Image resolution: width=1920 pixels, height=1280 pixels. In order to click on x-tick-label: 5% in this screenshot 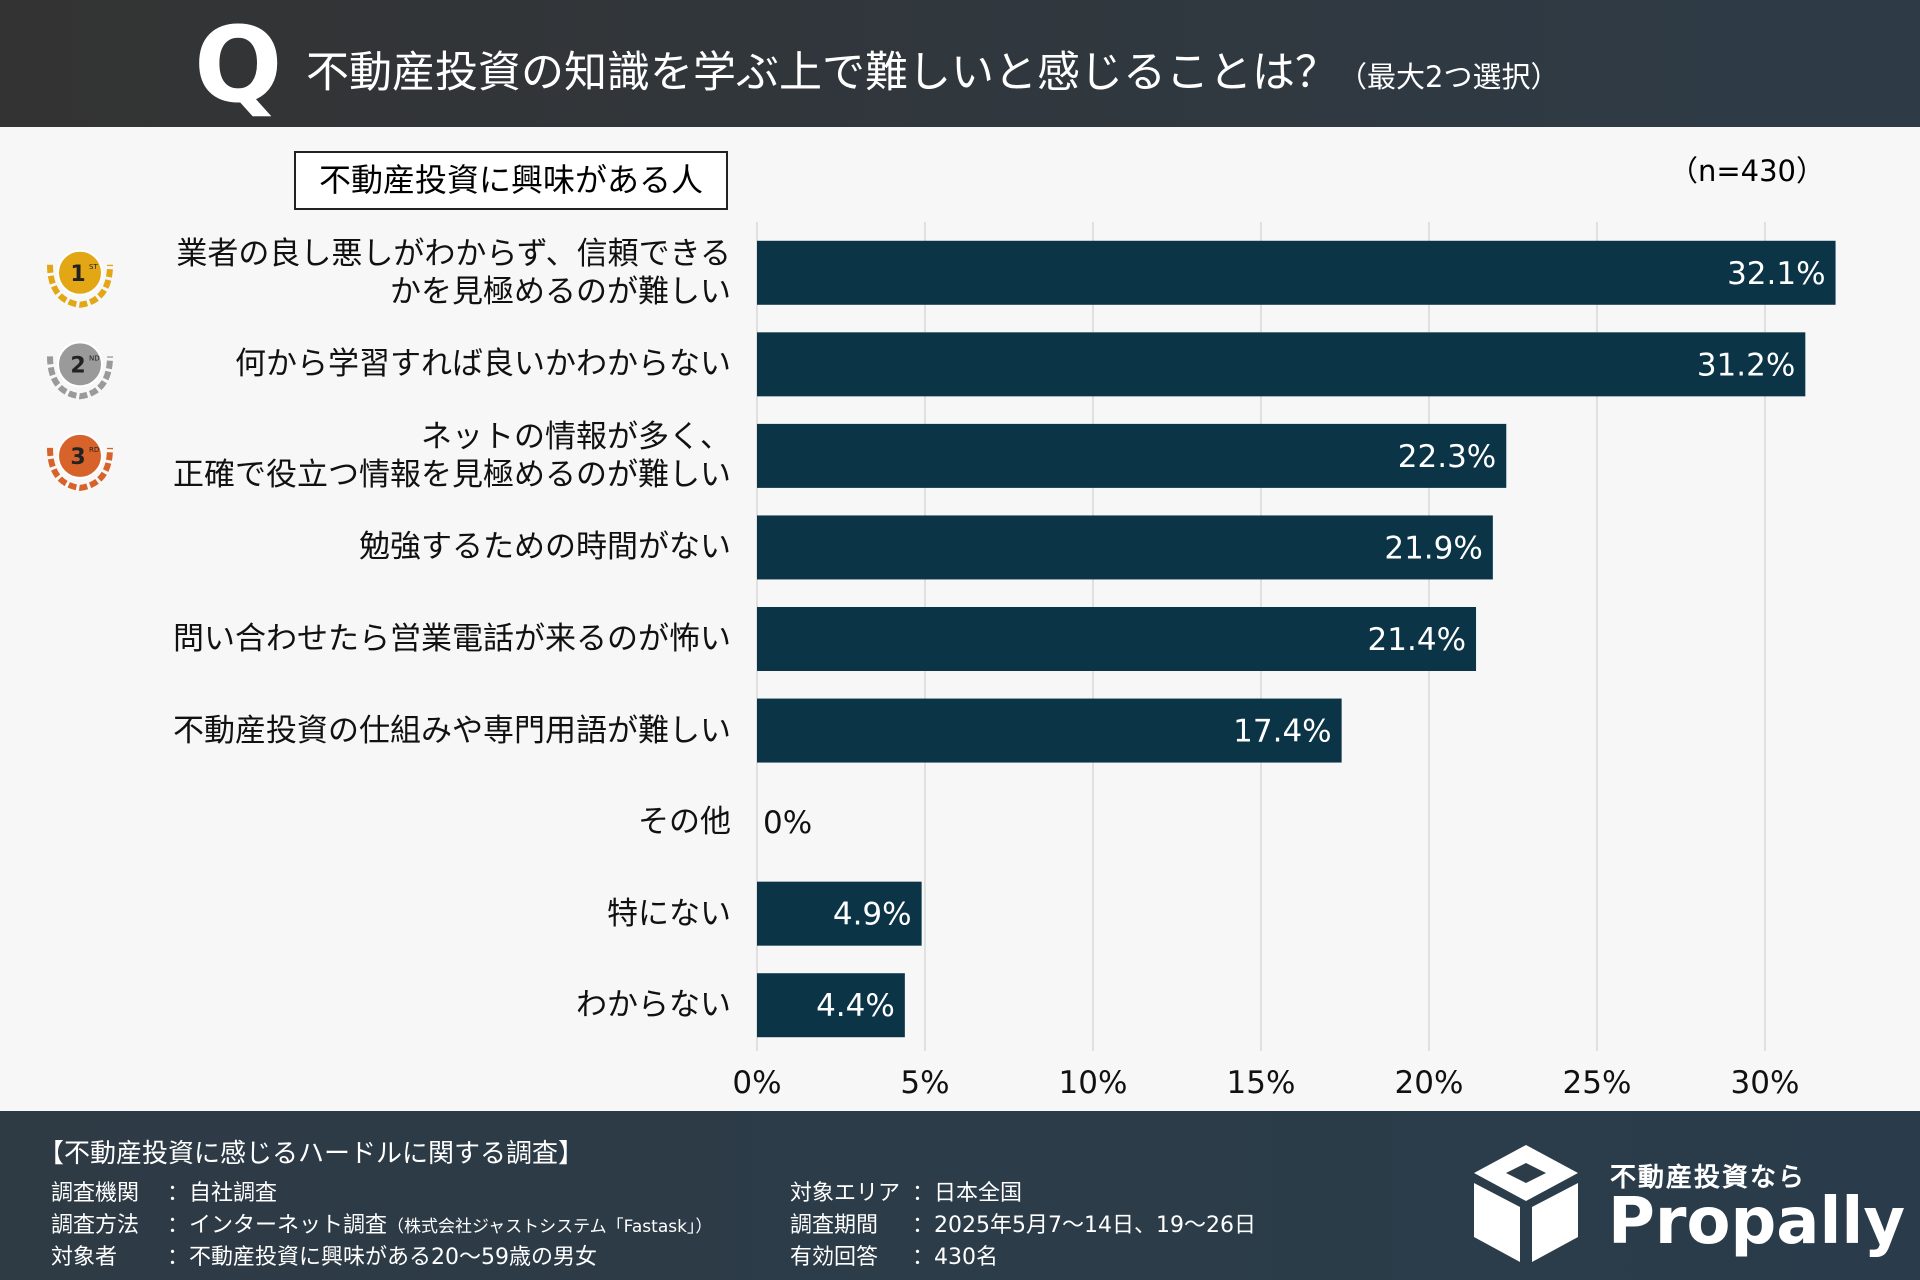, I will do `click(924, 1083)`.